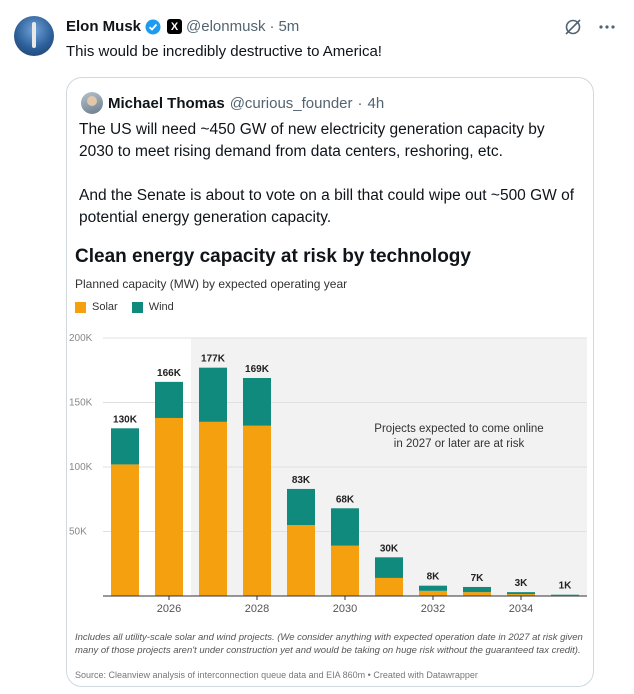 The height and width of the screenshot is (694, 634). I want to click on bar-wind-2035, so click(565, 595).